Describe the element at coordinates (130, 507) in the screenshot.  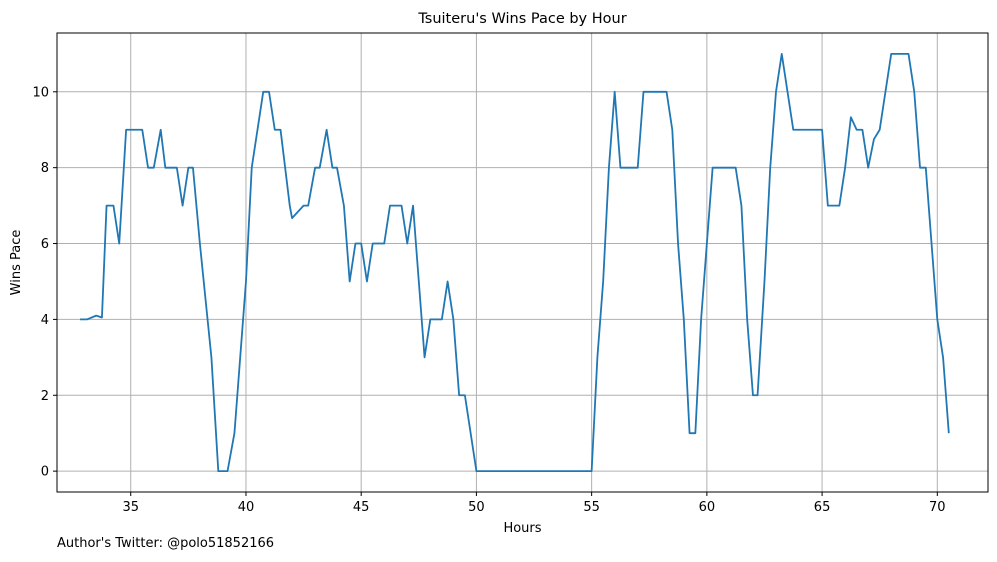
I see `x-tick-label: 35` at that location.